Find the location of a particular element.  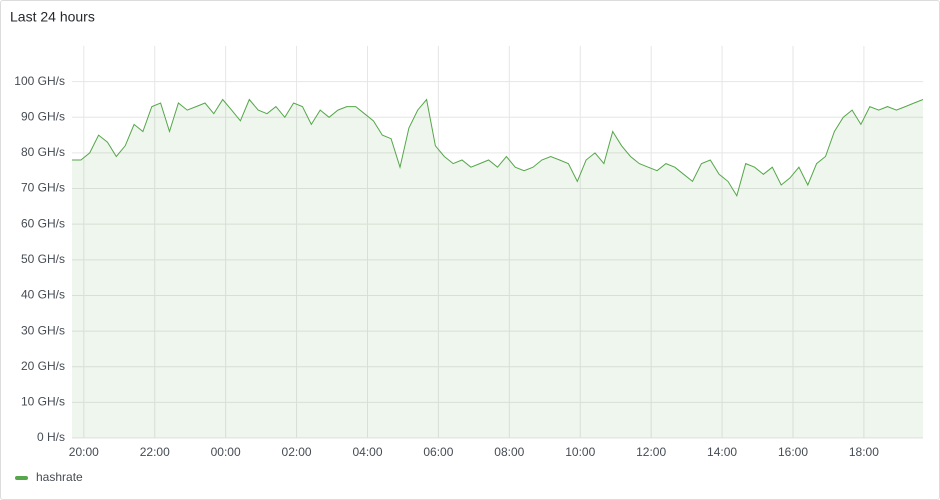

x-tick-label: 20:00 is located at coordinates (84, 452).